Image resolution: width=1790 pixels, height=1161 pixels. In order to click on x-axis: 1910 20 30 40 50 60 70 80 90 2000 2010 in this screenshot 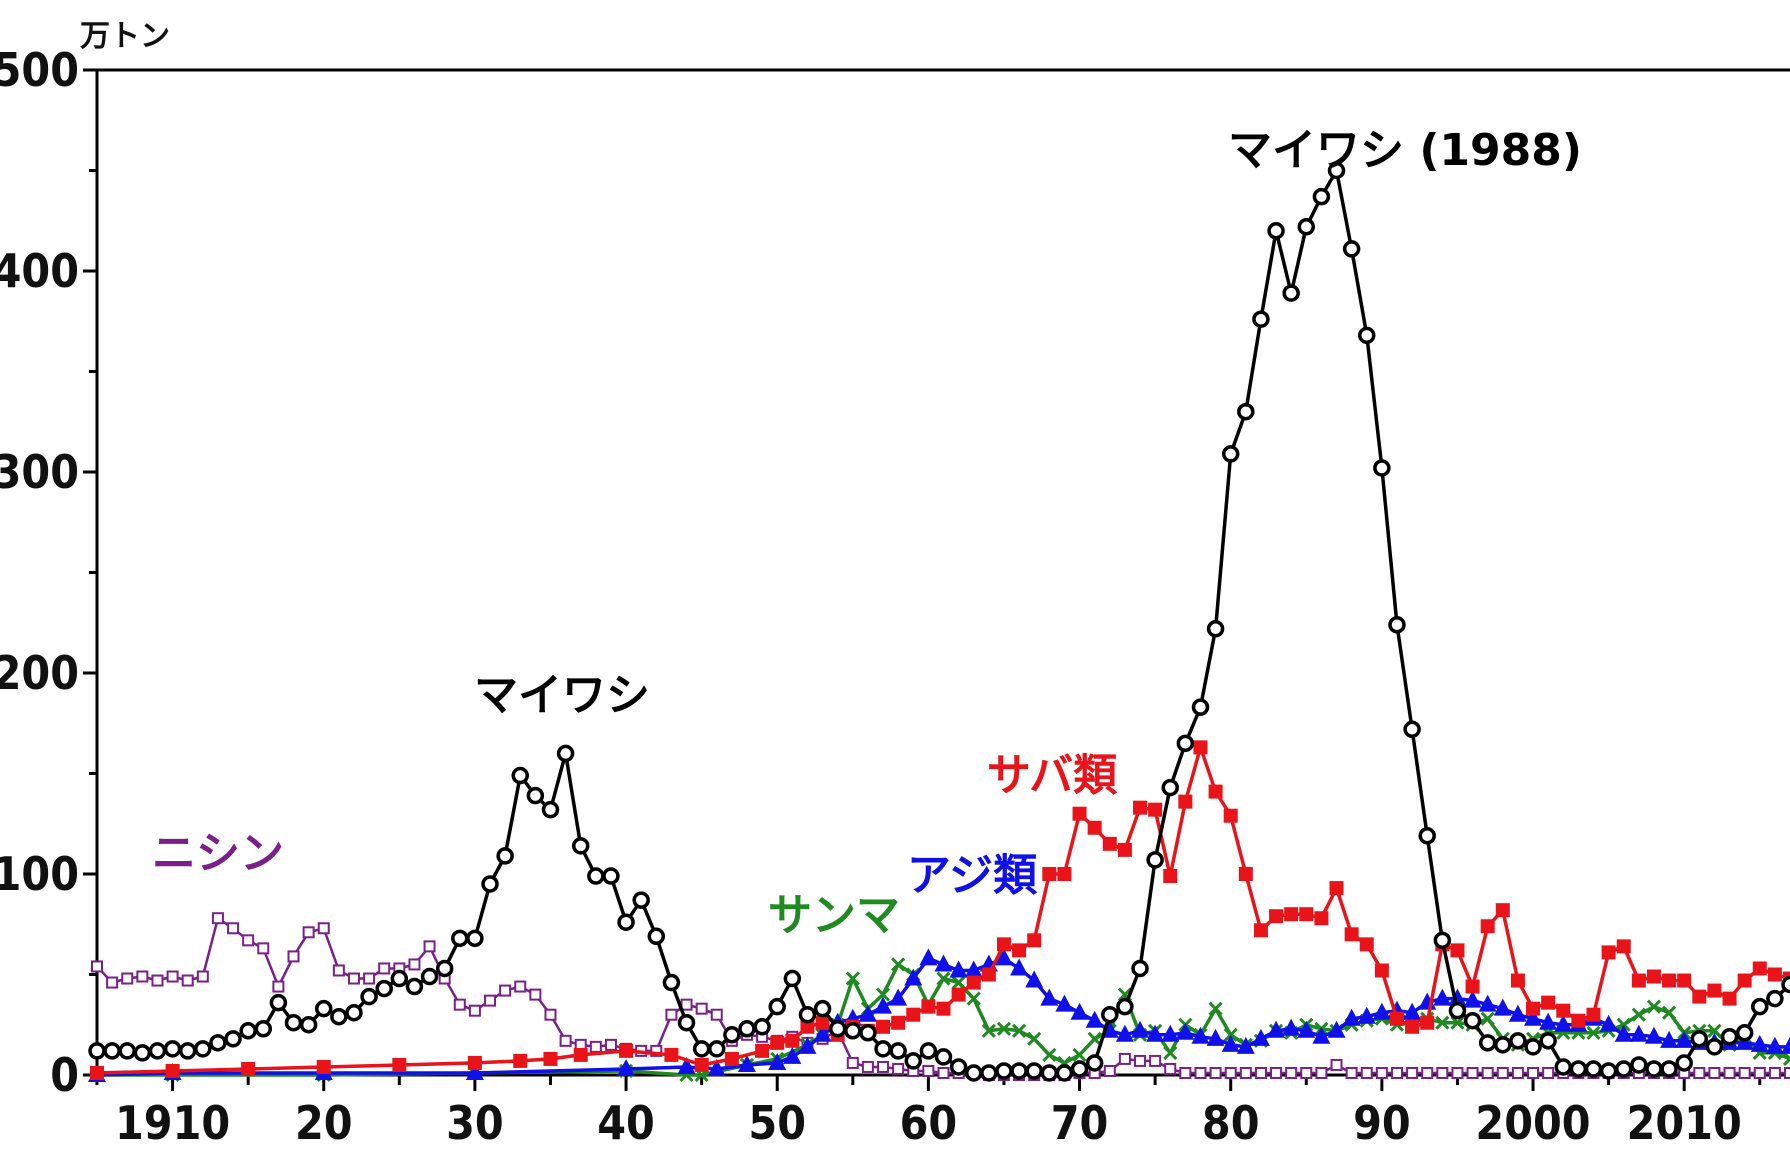, I will do `click(928, 1112)`.